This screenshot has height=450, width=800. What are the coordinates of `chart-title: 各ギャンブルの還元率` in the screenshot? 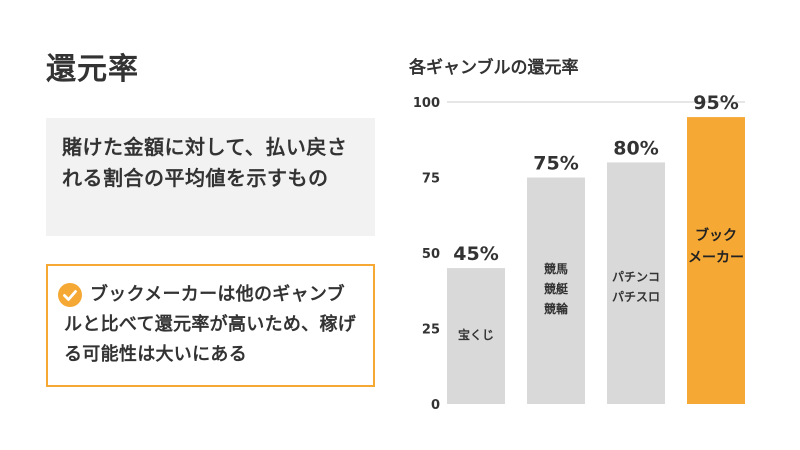 It's located at (494, 68).